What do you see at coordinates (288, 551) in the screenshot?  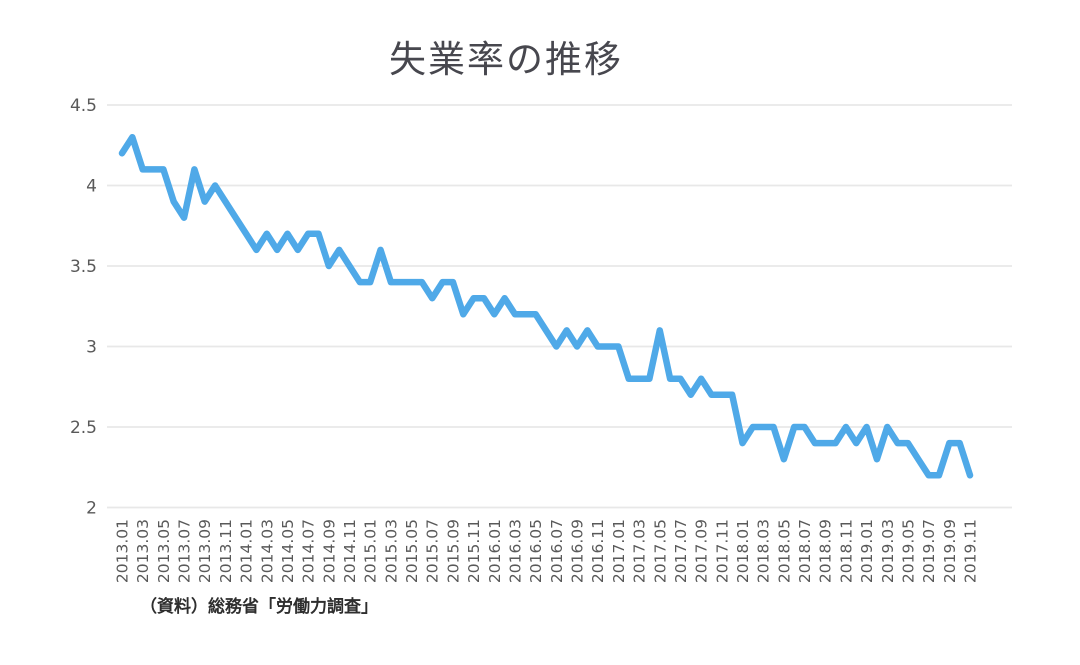 I see `x-tick-label: 2014.05` at bounding box center [288, 551].